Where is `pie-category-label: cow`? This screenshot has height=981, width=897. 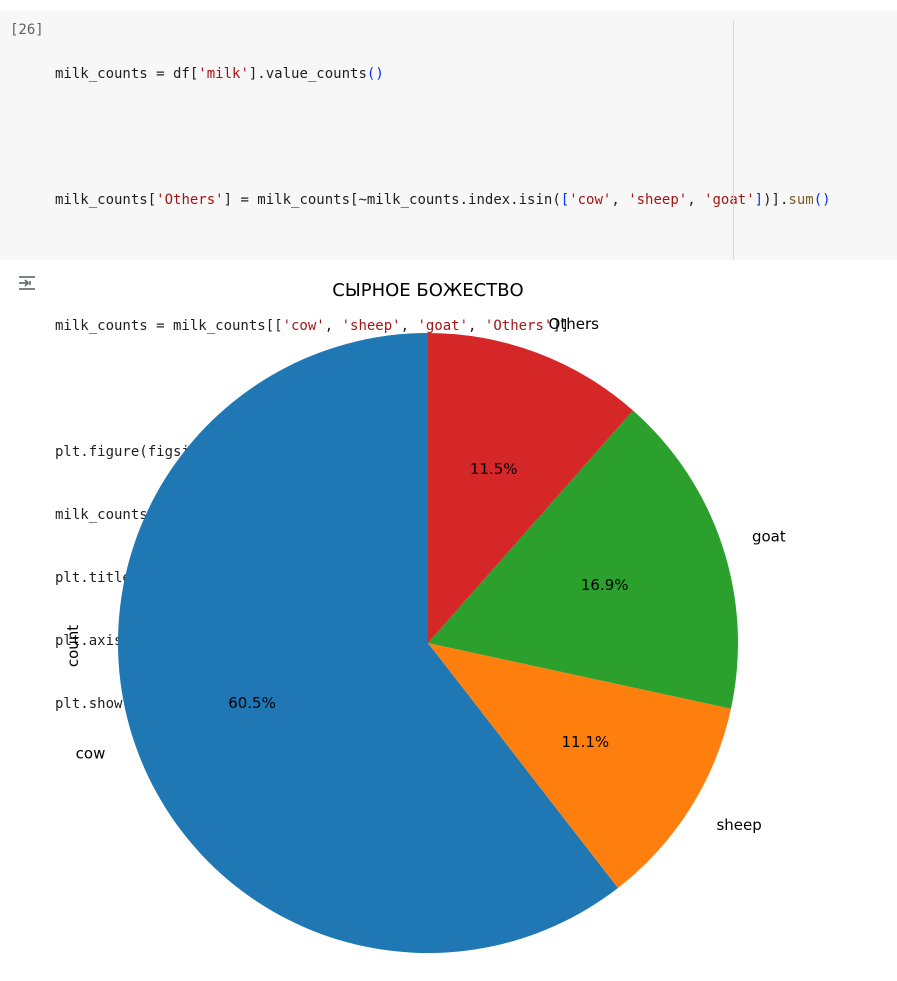 pie-category-label: cow is located at coordinates (91, 753).